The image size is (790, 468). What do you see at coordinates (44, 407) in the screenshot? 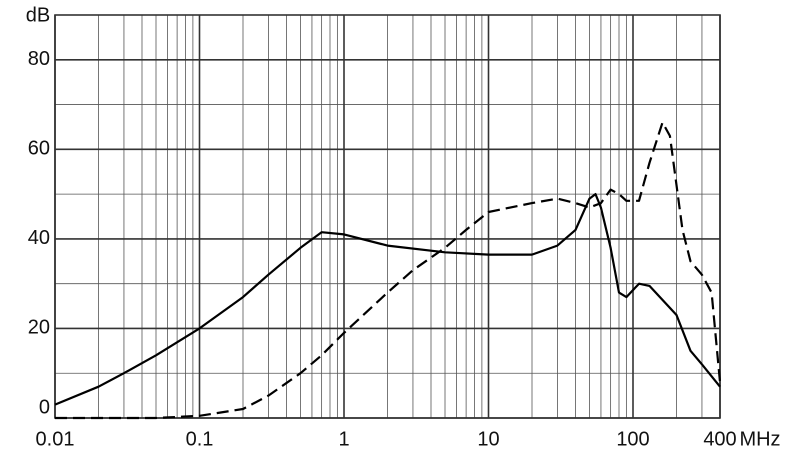
I see `y-tick-label: 0` at bounding box center [44, 407].